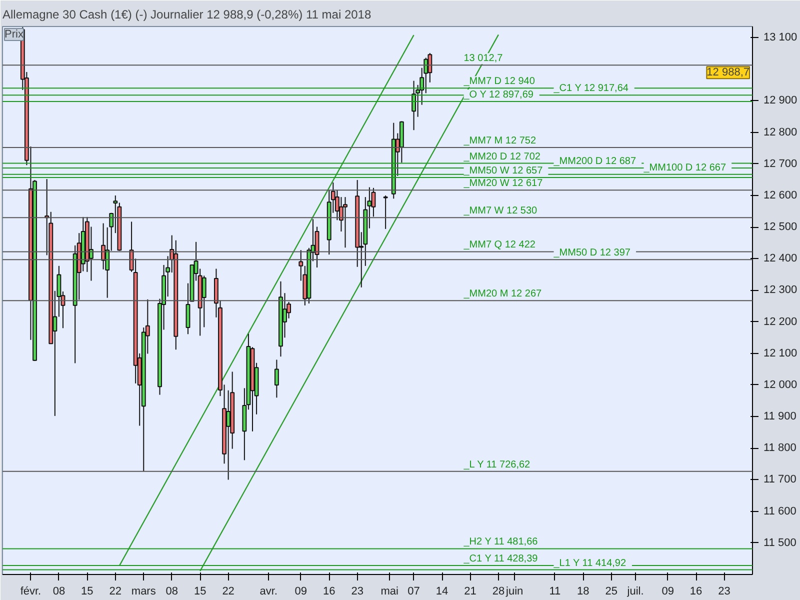  What do you see at coordinates (781, 227) in the screenshot?
I see `y-tick-label: 12 500` at bounding box center [781, 227].